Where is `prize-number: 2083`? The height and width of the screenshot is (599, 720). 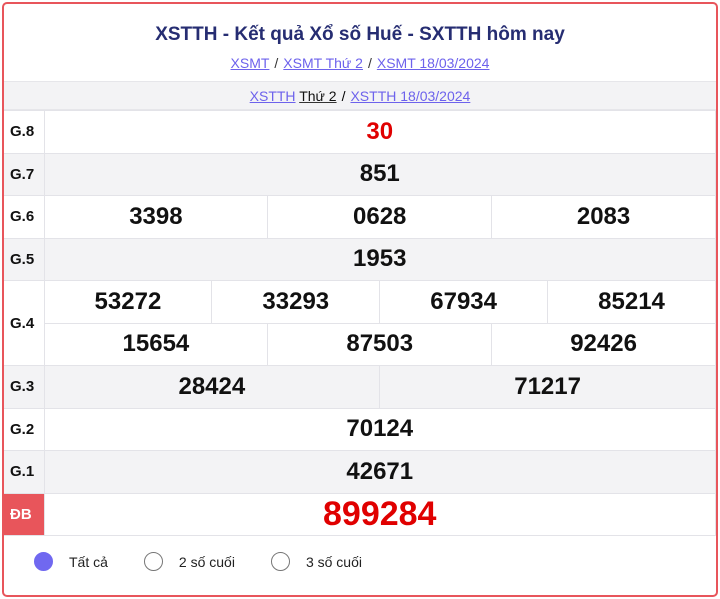 prize-number: 2083 is located at coordinates (603, 217).